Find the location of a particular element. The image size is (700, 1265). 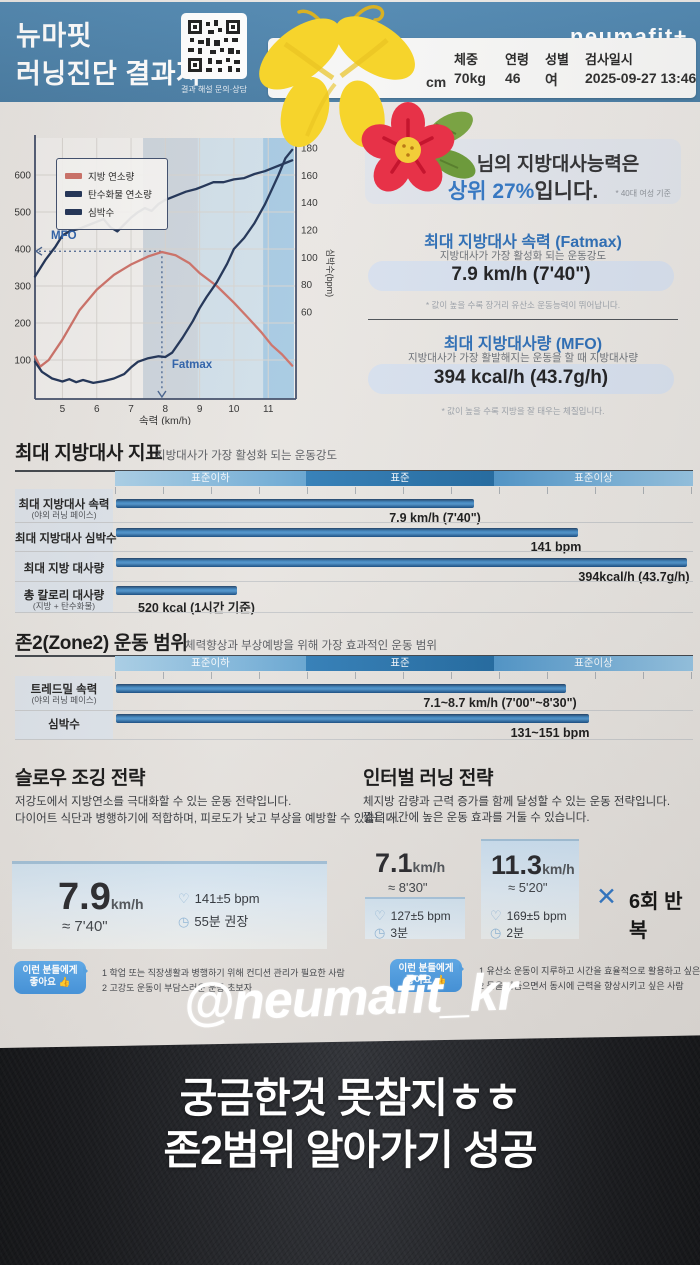

slowjog-speed: 7.9km/h is located at coordinates (101, 897).